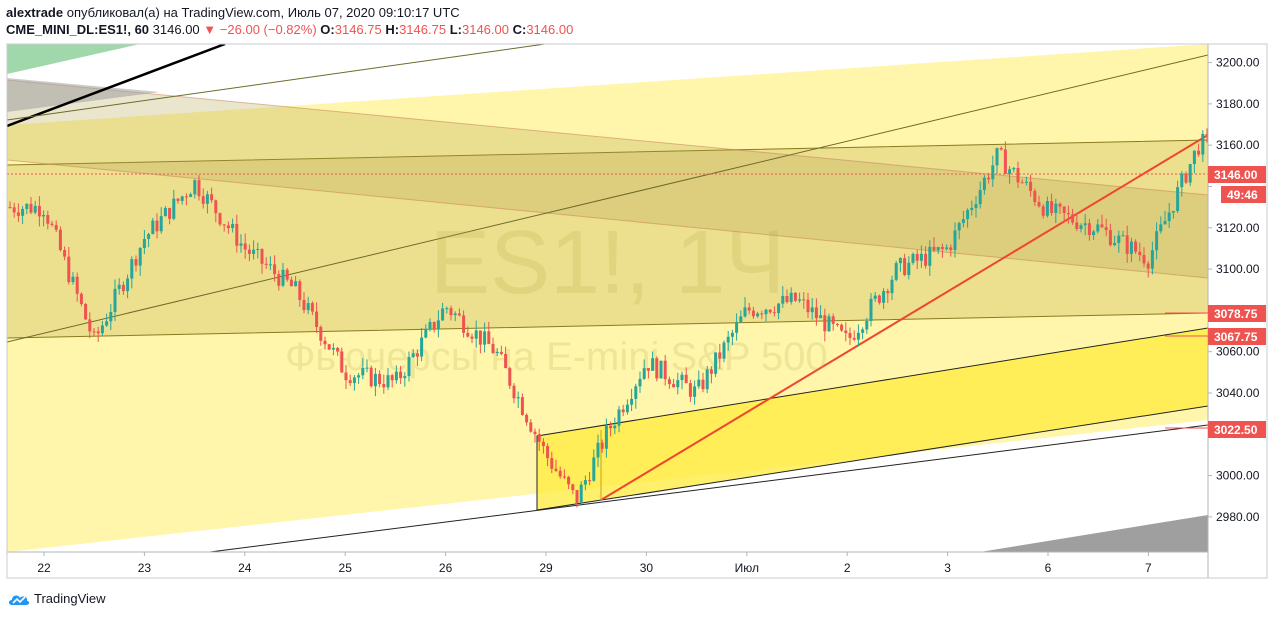 The image size is (1274, 618). What do you see at coordinates (78, 29) in the screenshot?
I see `symbol-name: CME_MINI_DL:ES1!, 60` at bounding box center [78, 29].